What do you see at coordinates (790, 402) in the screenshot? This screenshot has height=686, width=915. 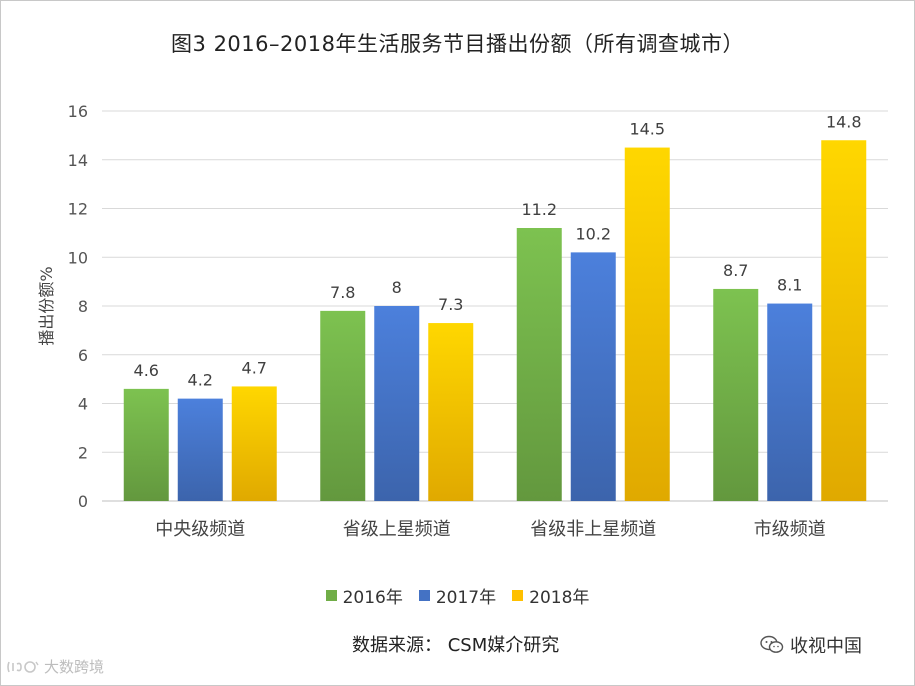 I see `bar-2017年-市级频道` at bounding box center [790, 402].